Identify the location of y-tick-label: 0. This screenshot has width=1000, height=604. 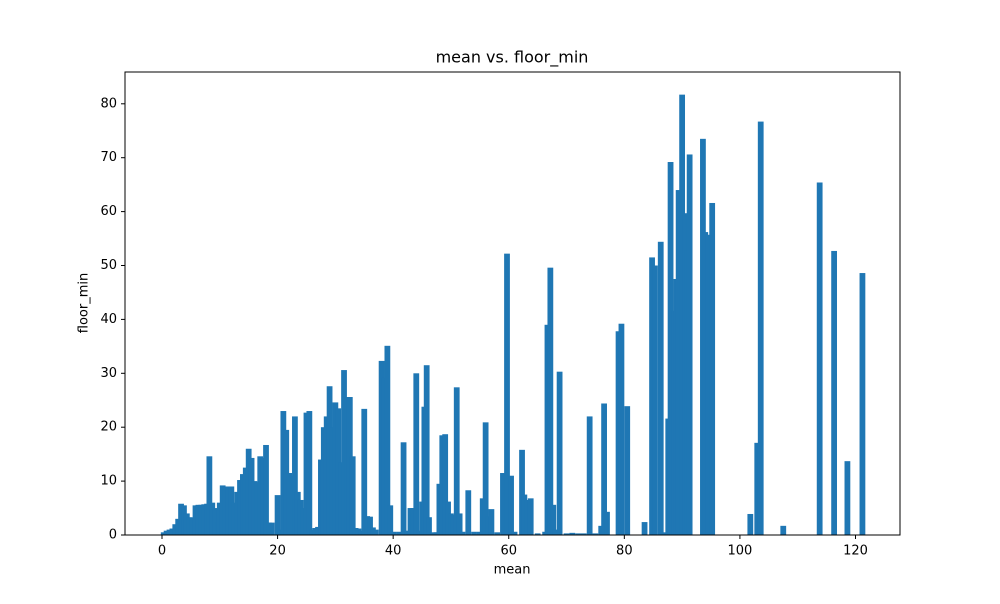
(113, 535).